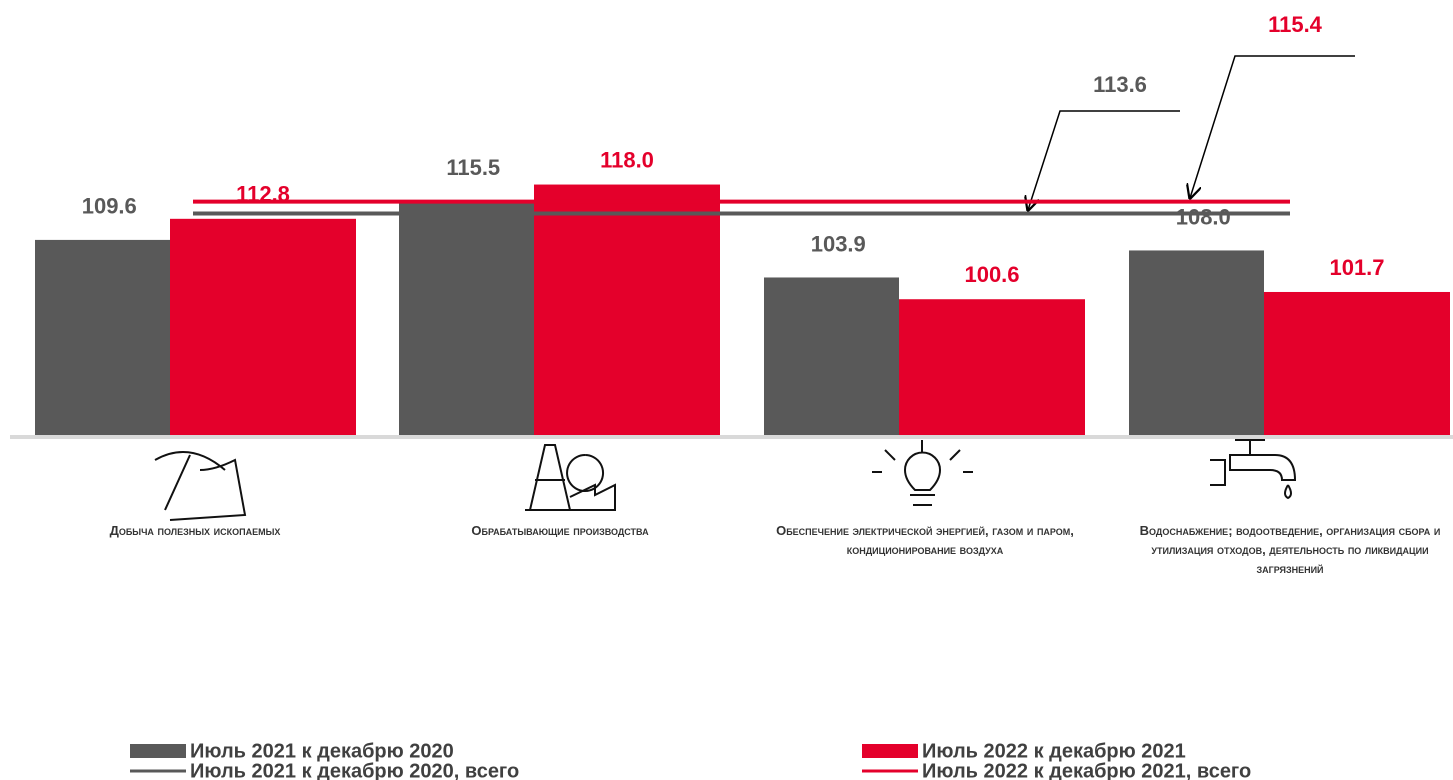 The width and height of the screenshot is (1453, 780). I want to click on reference-label: 115.4, so click(1295, 24).